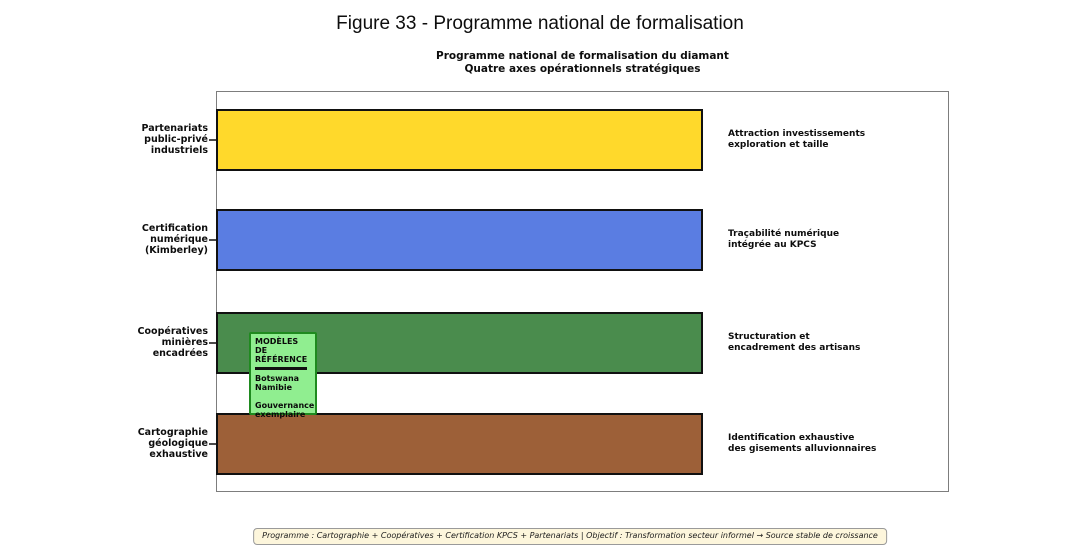  What do you see at coordinates (176, 139) in the screenshot?
I see `ylabel-line: public-privé` at bounding box center [176, 139].